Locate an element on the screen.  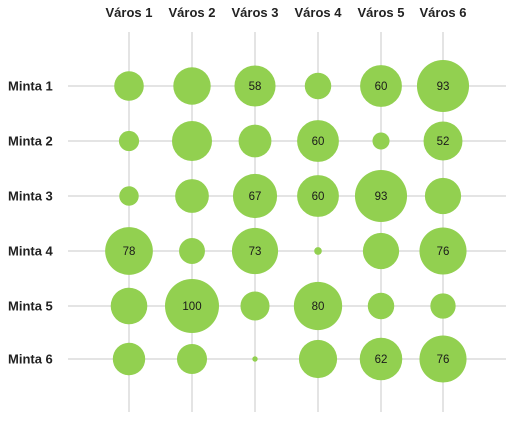
bubble-value-label-minta-3-varos-4: 60 is located at coordinates (318, 197).